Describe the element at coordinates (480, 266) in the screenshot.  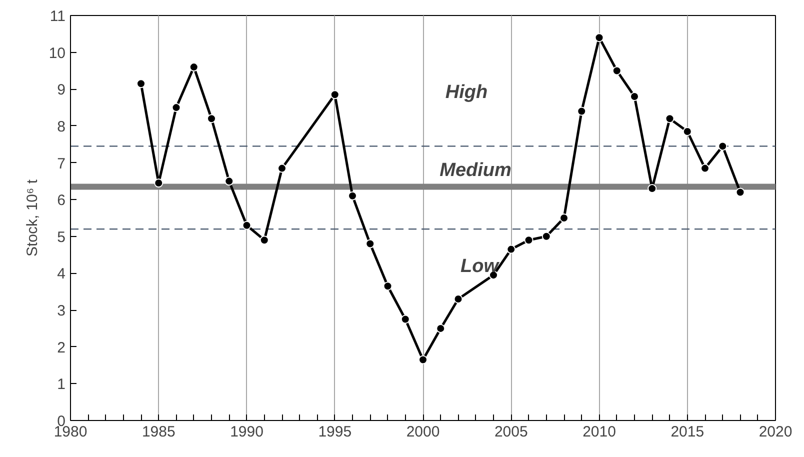
I see `annotation: Low` at that location.